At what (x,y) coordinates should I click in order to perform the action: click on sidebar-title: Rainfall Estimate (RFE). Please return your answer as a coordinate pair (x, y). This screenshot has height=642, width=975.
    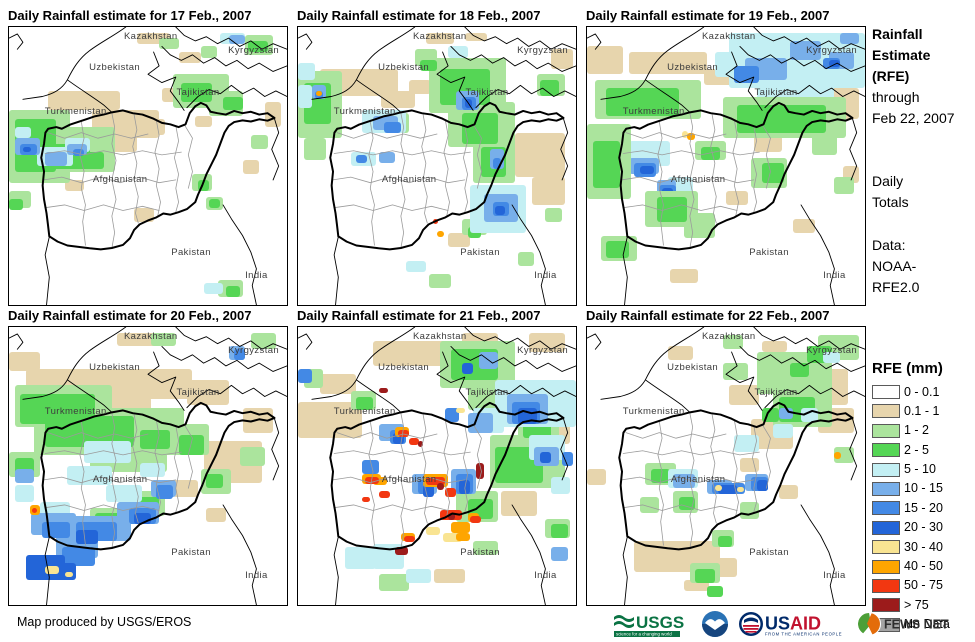
    Looking at the image, I should click on (901, 55).